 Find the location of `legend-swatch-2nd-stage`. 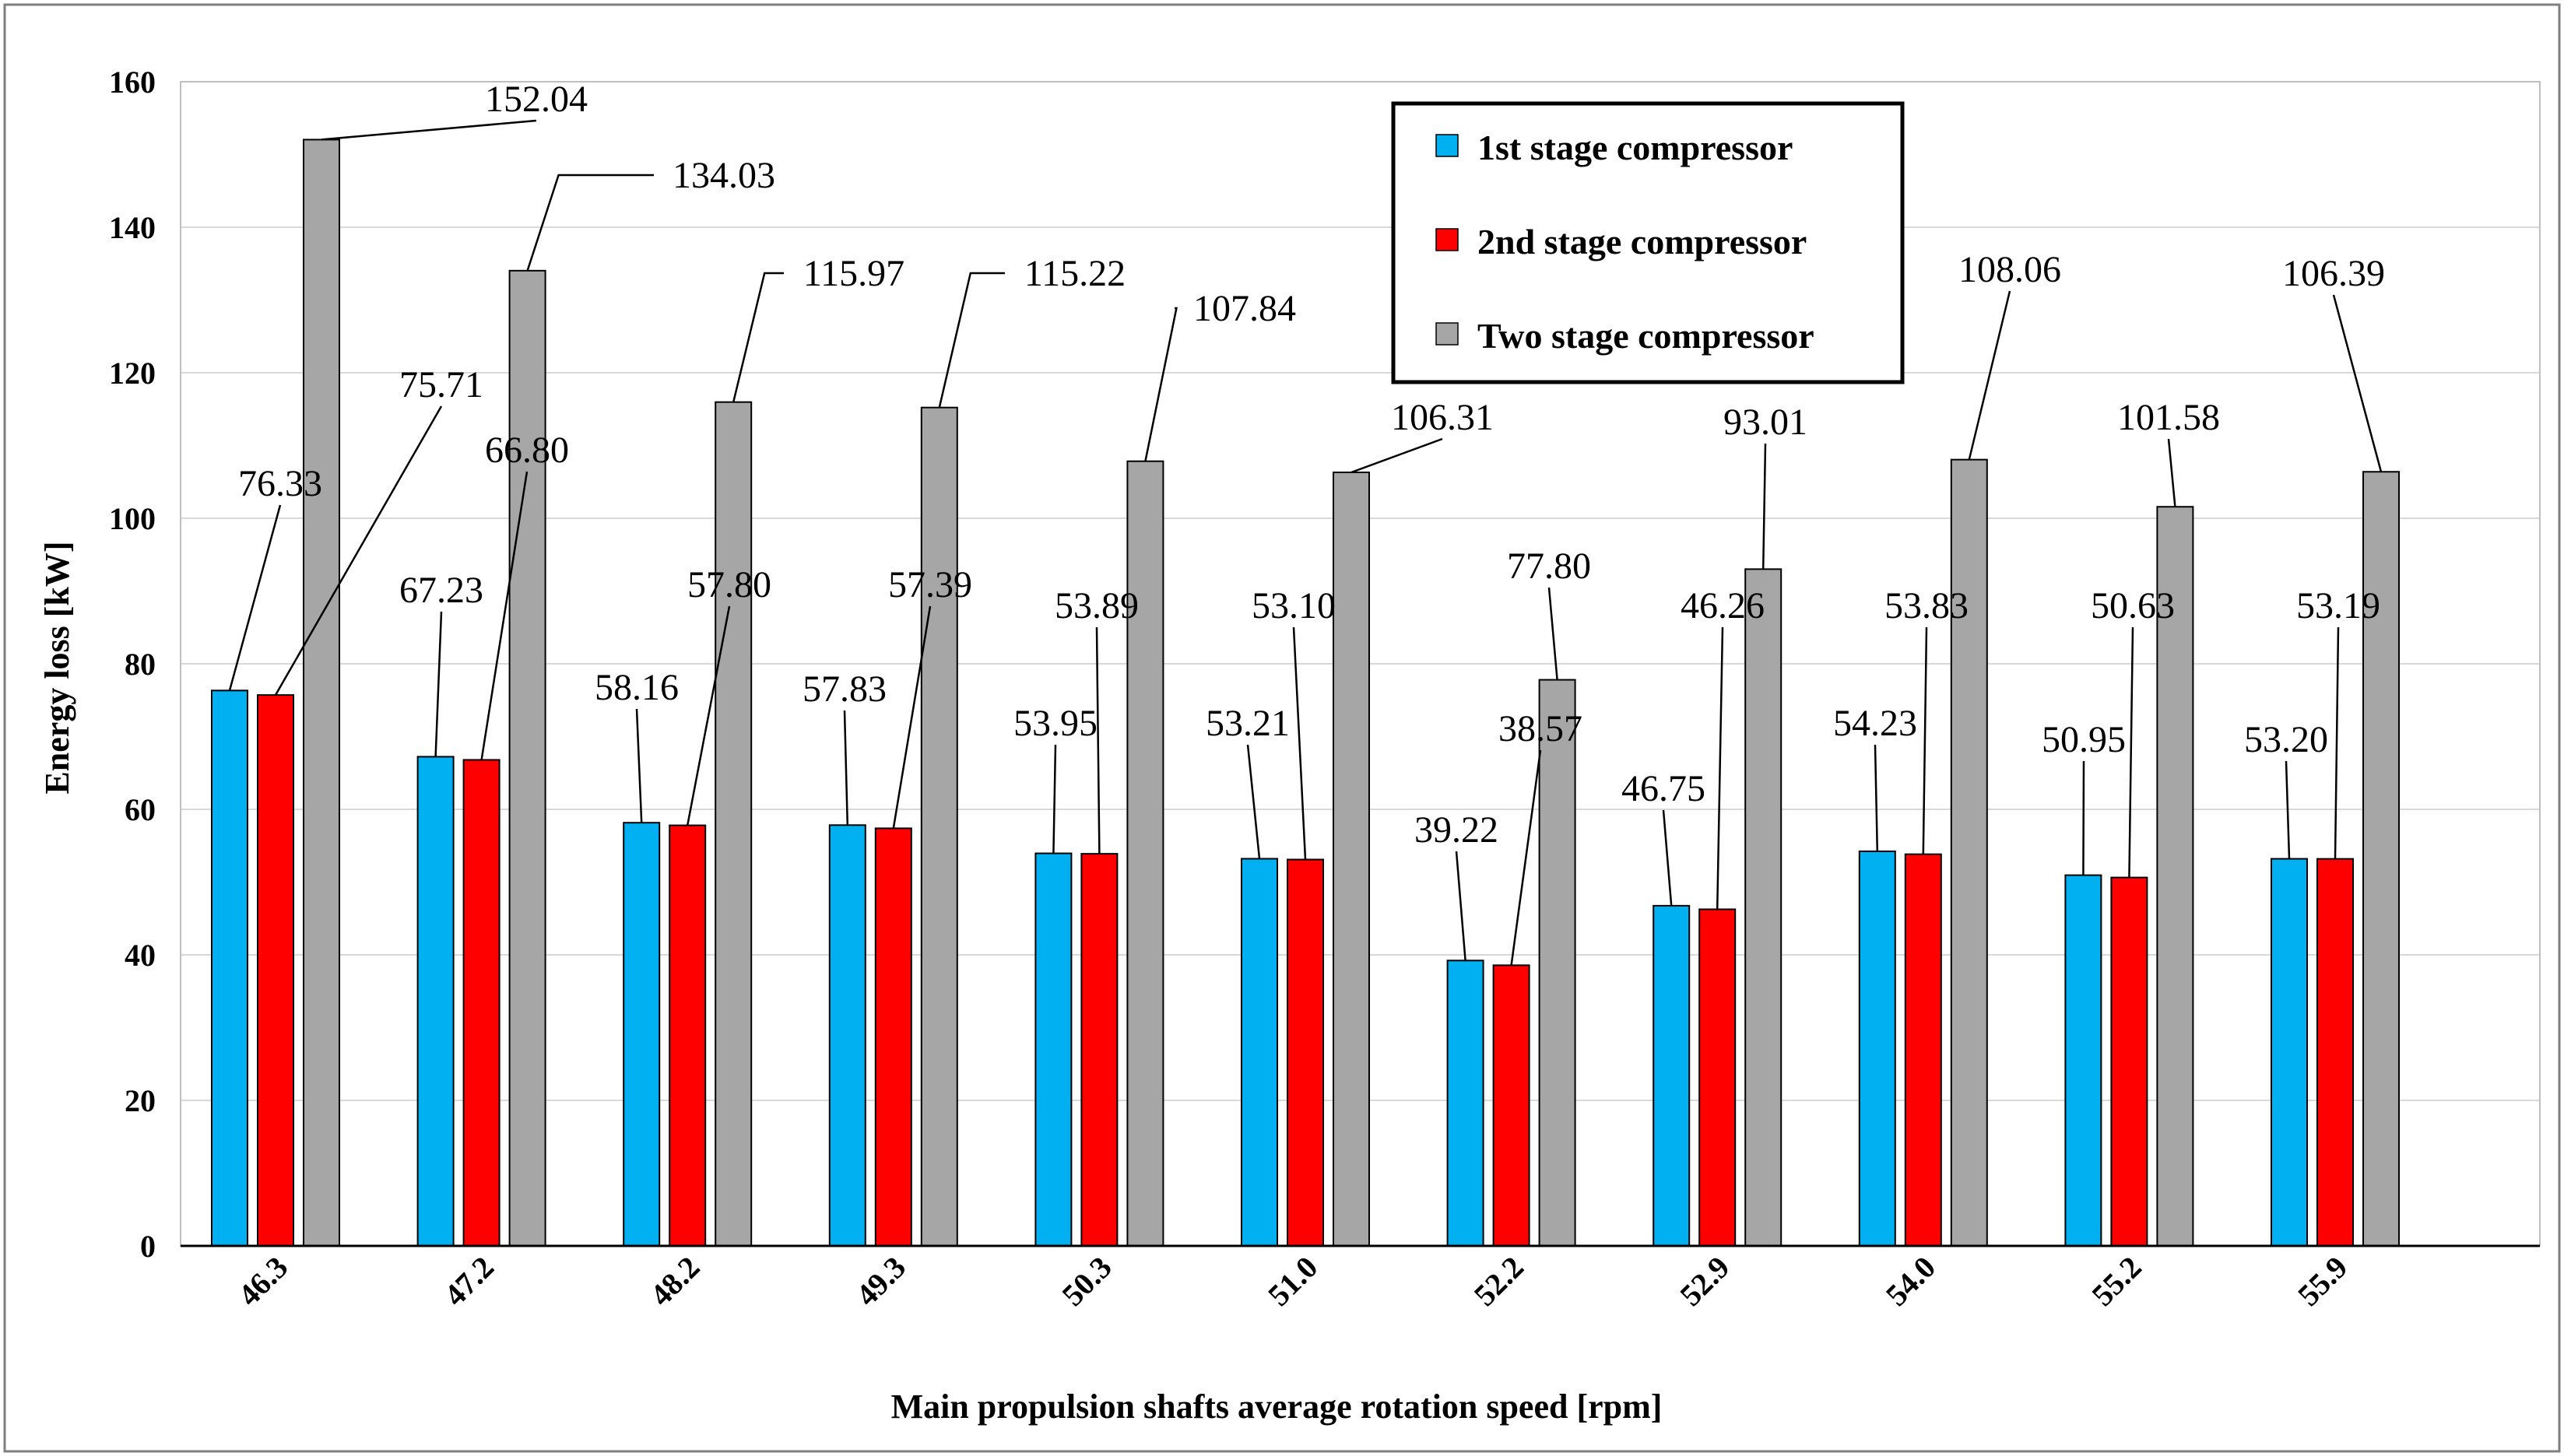

legend-swatch-2nd-stage is located at coordinates (1447, 240).